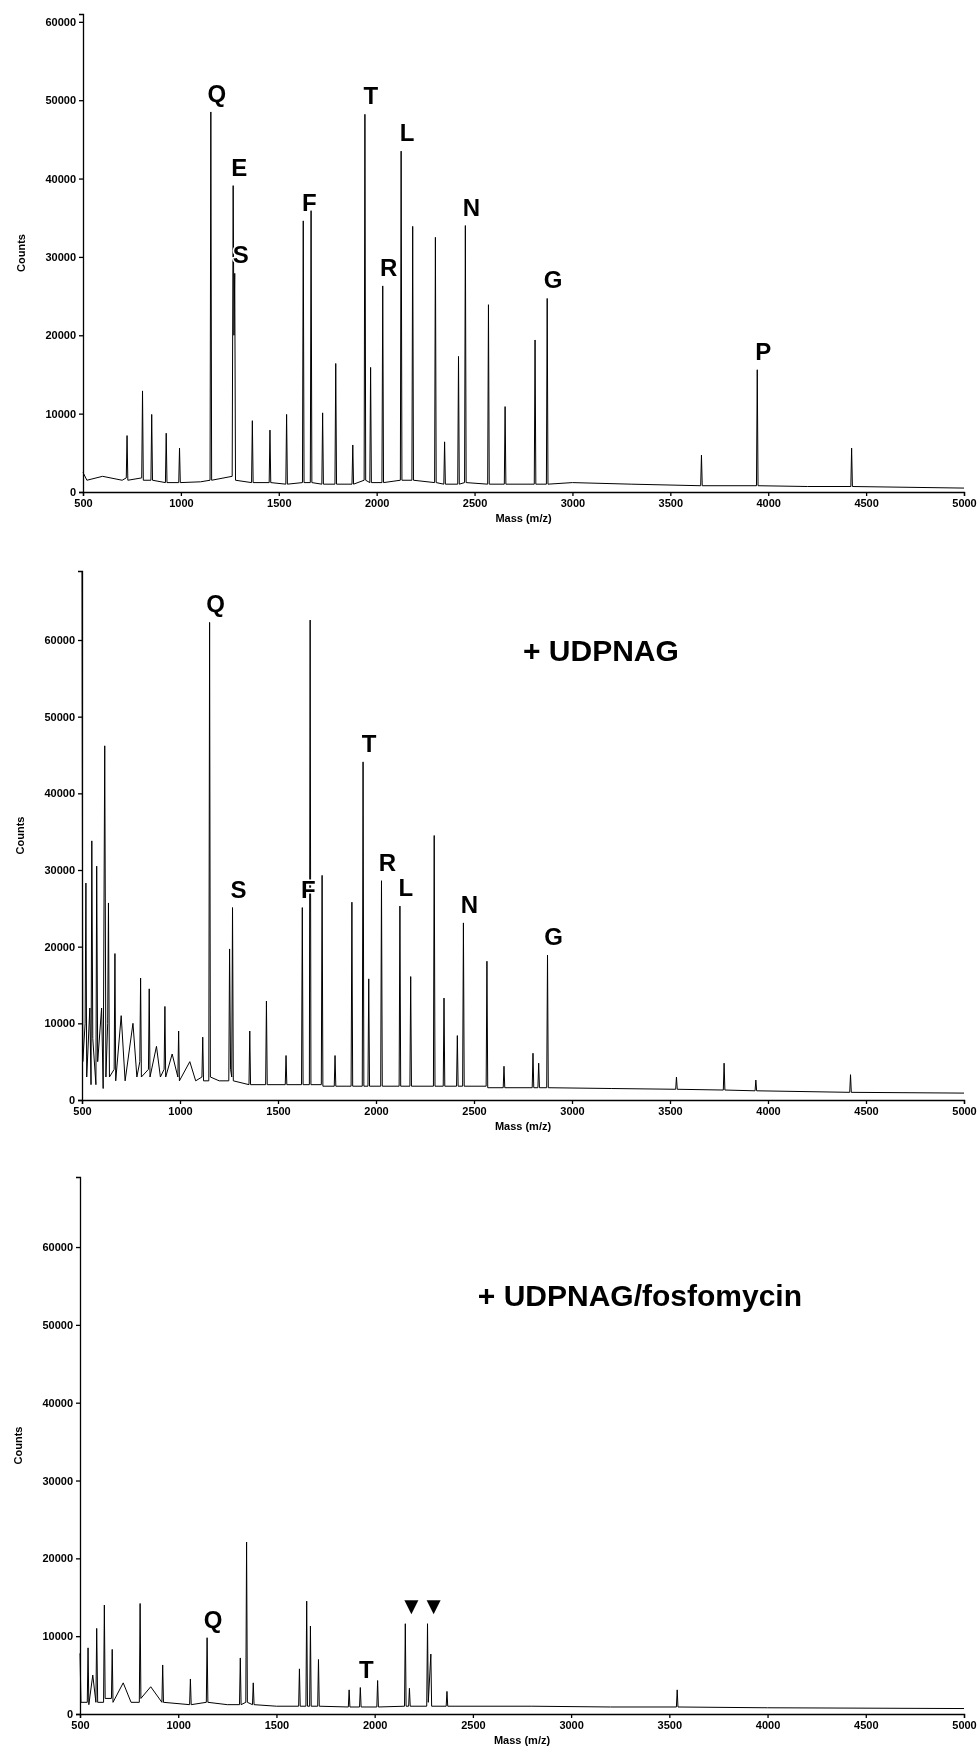  What do you see at coordinates (309, 202) in the screenshot?
I see `annotation: F` at bounding box center [309, 202].